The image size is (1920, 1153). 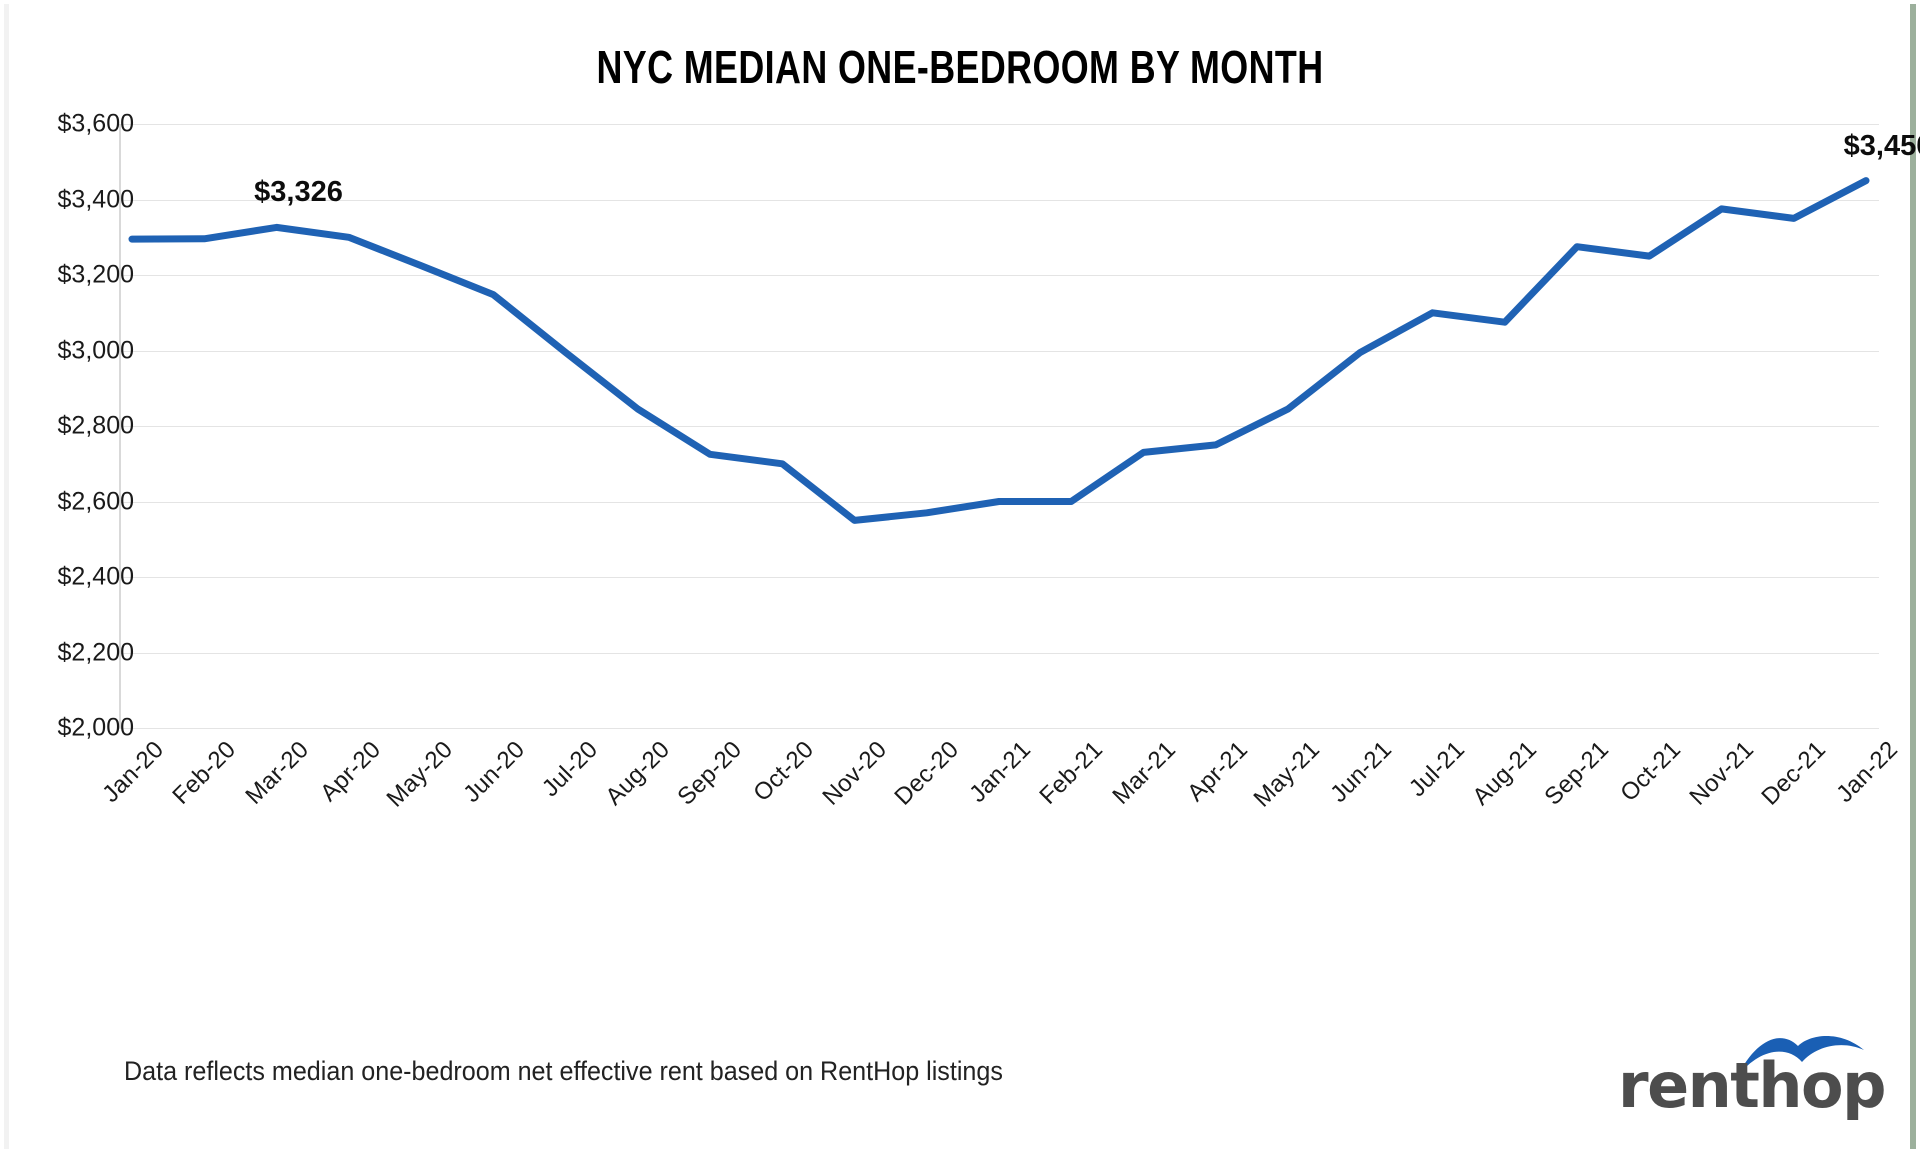 I want to click on y-axis-tick-label: $2,400, so click(x=95, y=576).